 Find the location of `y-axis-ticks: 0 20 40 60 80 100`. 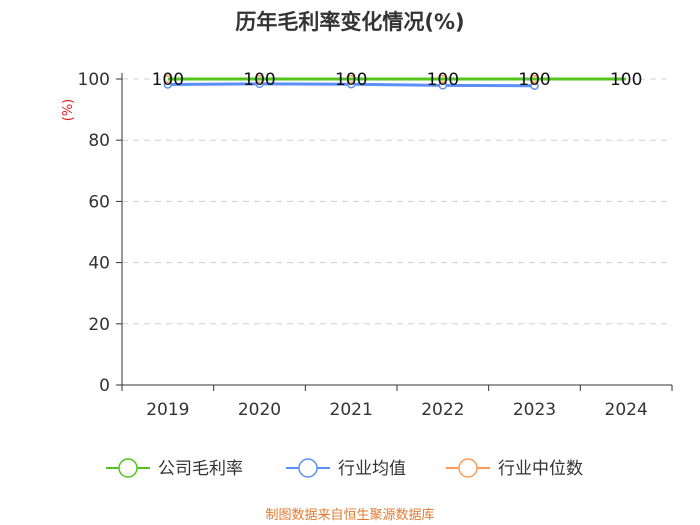

y-axis-ticks: 0 20 40 60 80 100 is located at coordinates (100, 233).